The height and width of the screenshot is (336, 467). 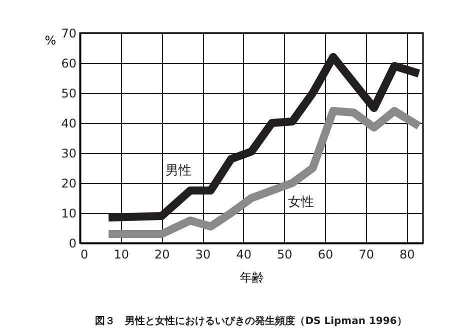 I want to click on y-tick-label: 60, so click(x=68, y=63).